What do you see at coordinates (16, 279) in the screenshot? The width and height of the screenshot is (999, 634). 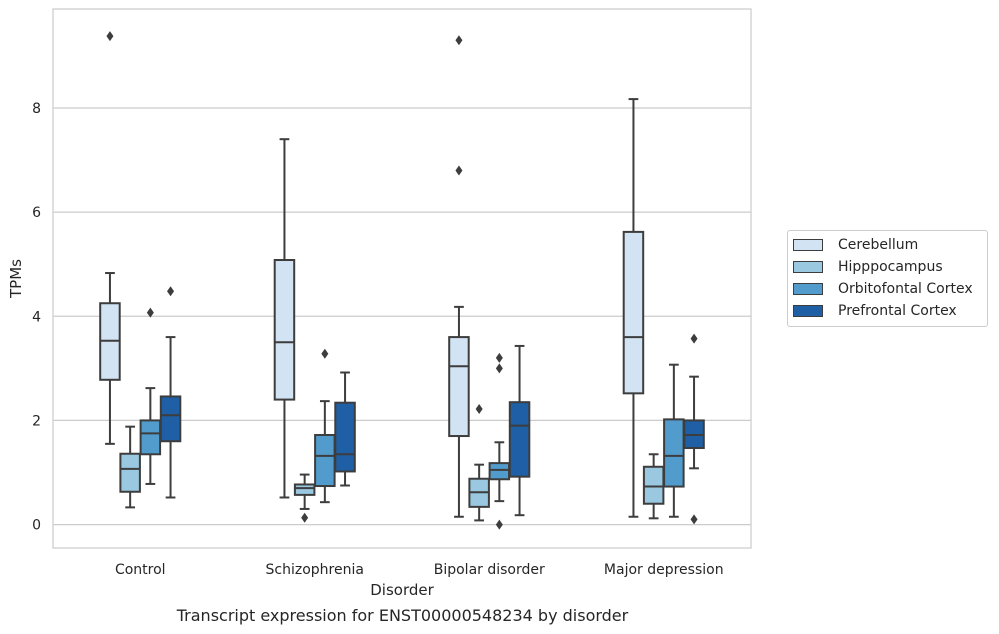 I see `y-axis-title: TPMs` at bounding box center [16, 279].